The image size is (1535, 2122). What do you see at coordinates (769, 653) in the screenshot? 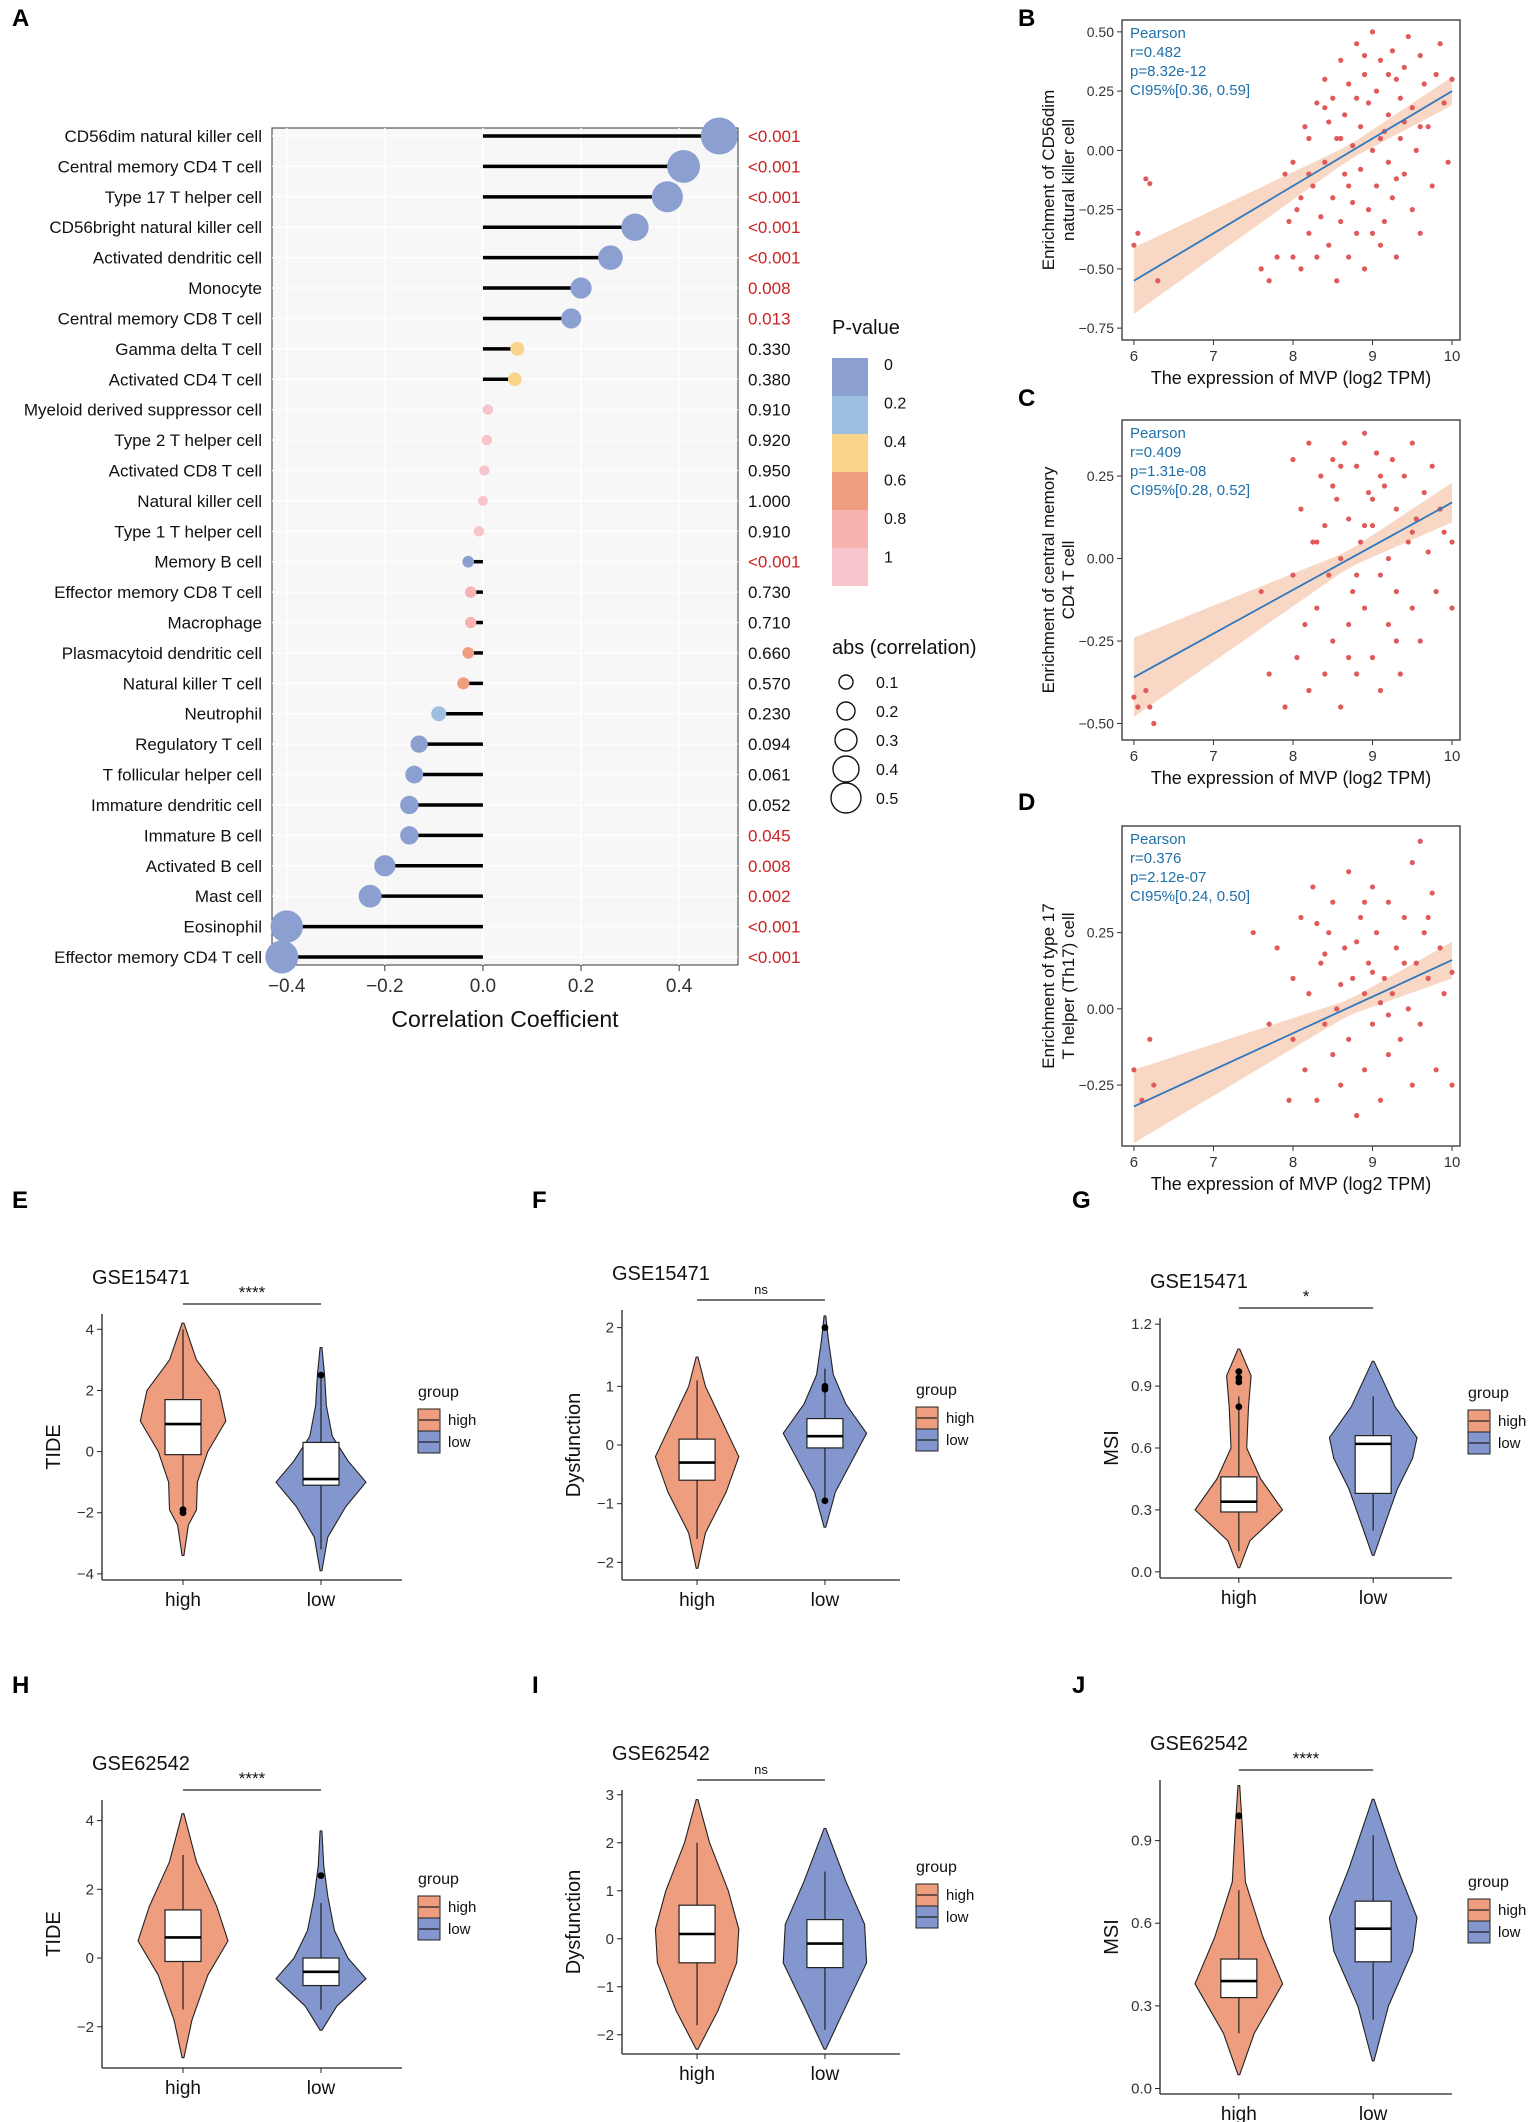
I see `p-value-label: 0.660` at bounding box center [769, 653].